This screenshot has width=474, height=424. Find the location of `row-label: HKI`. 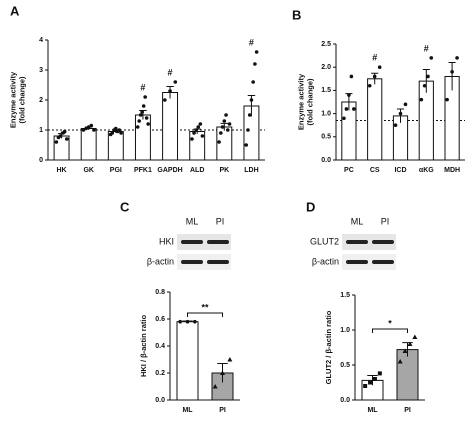

row-label: HKI is located at coordinates (166, 241).